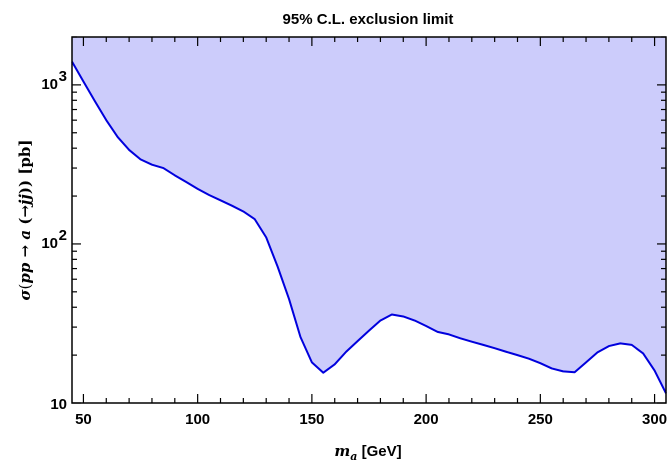 This screenshot has height=464, width=669. What do you see at coordinates (426, 419) in the screenshot?
I see `x-tick-label: 200` at bounding box center [426, 419].